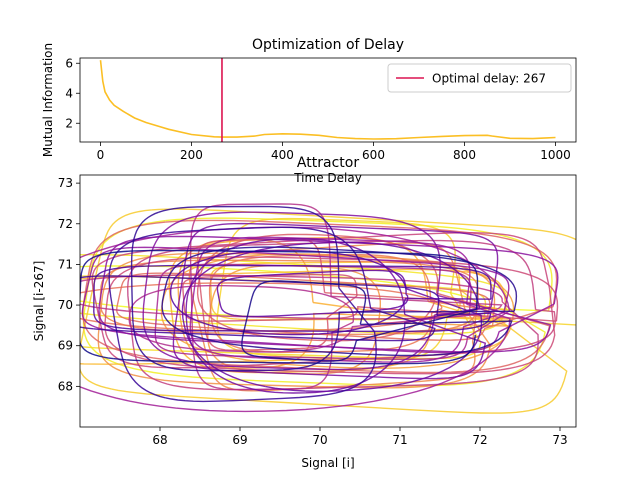  I want to click on mi-xtick-label: 600, so click(373, 155).